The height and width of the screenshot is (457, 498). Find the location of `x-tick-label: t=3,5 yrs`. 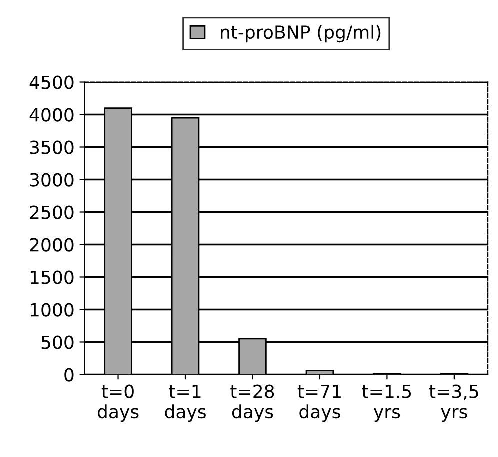

x-tick-label: t=3,5 yrs is located at coordinates (453, 403).